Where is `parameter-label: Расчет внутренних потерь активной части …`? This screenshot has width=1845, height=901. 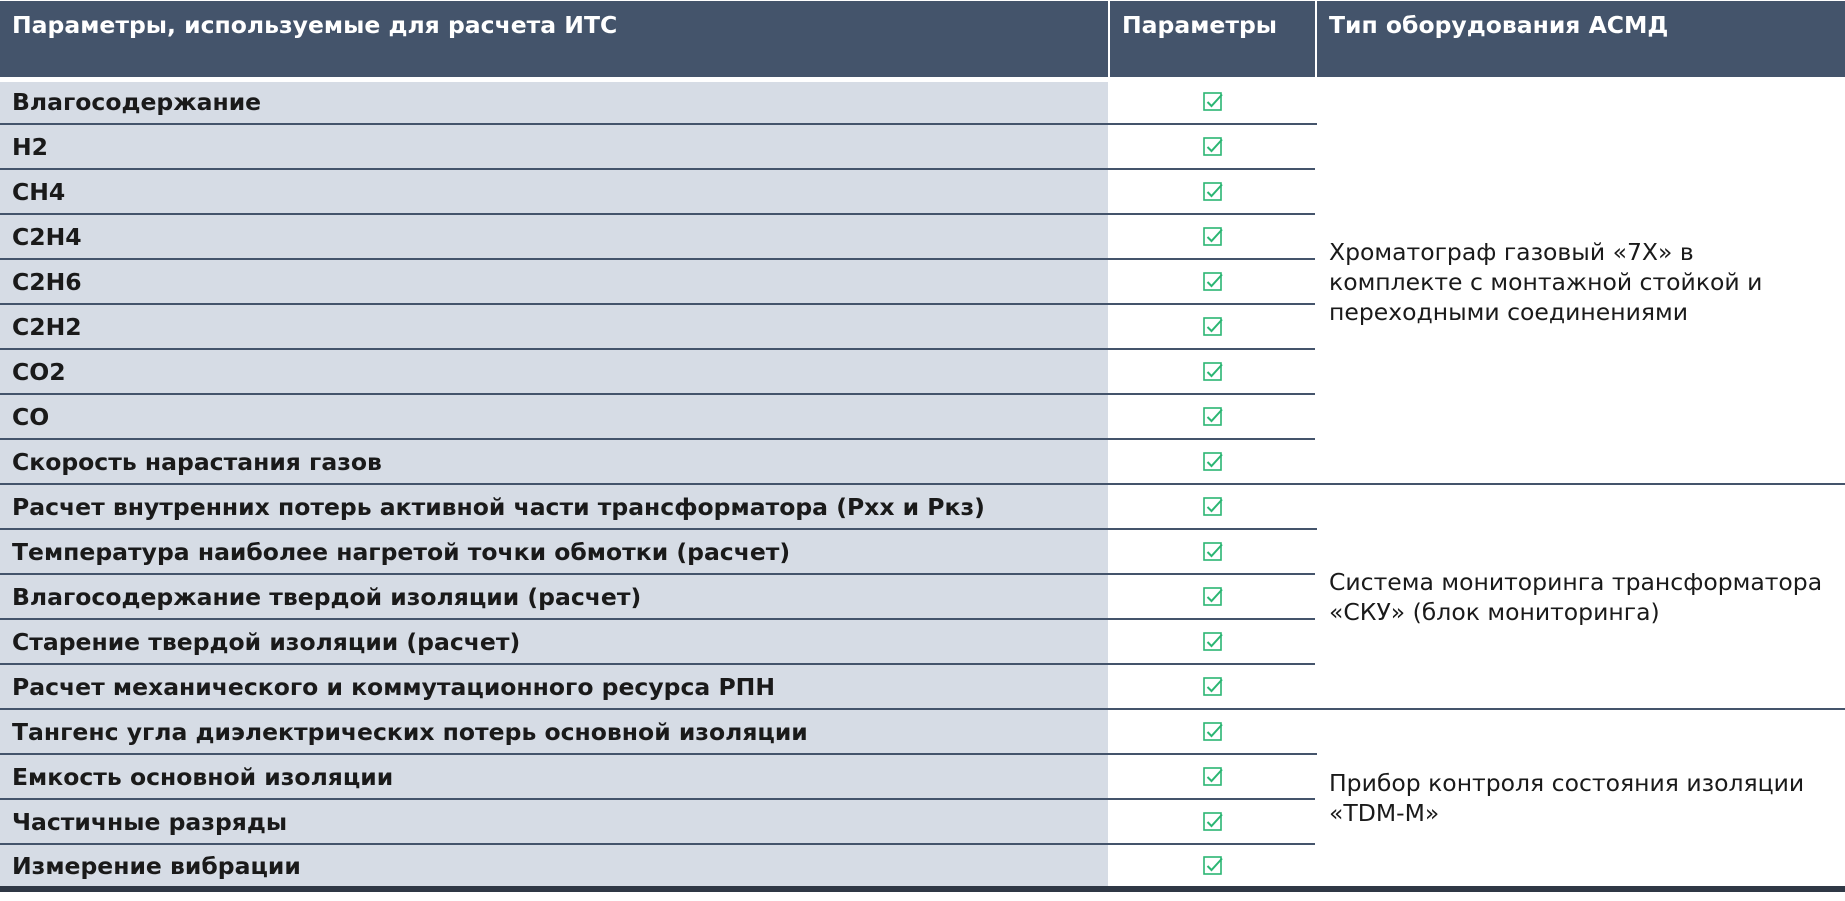 parameter-label: Расчет внутренних потерь активной части … is located at coordinates (554, 507).